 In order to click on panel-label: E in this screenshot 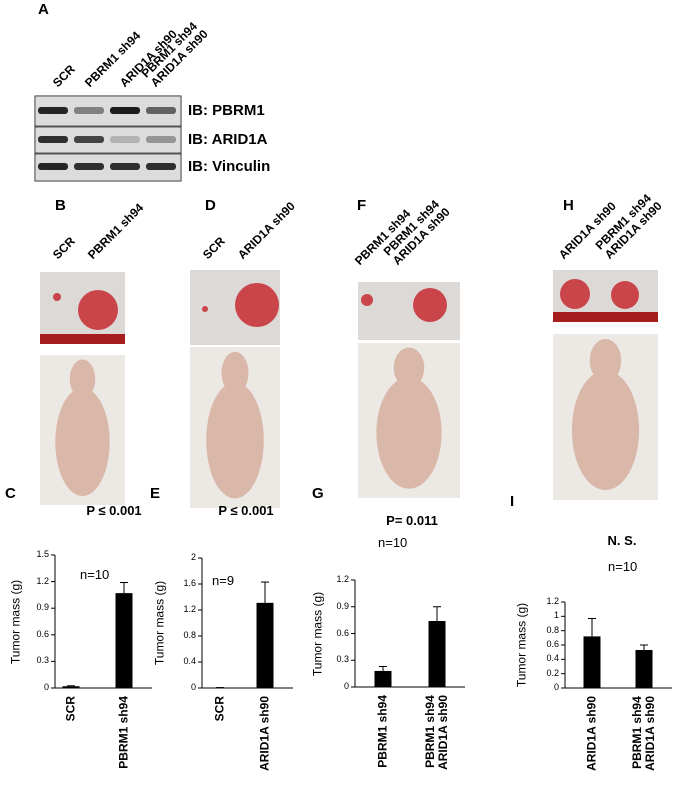, I will do `click(155, 493)`.